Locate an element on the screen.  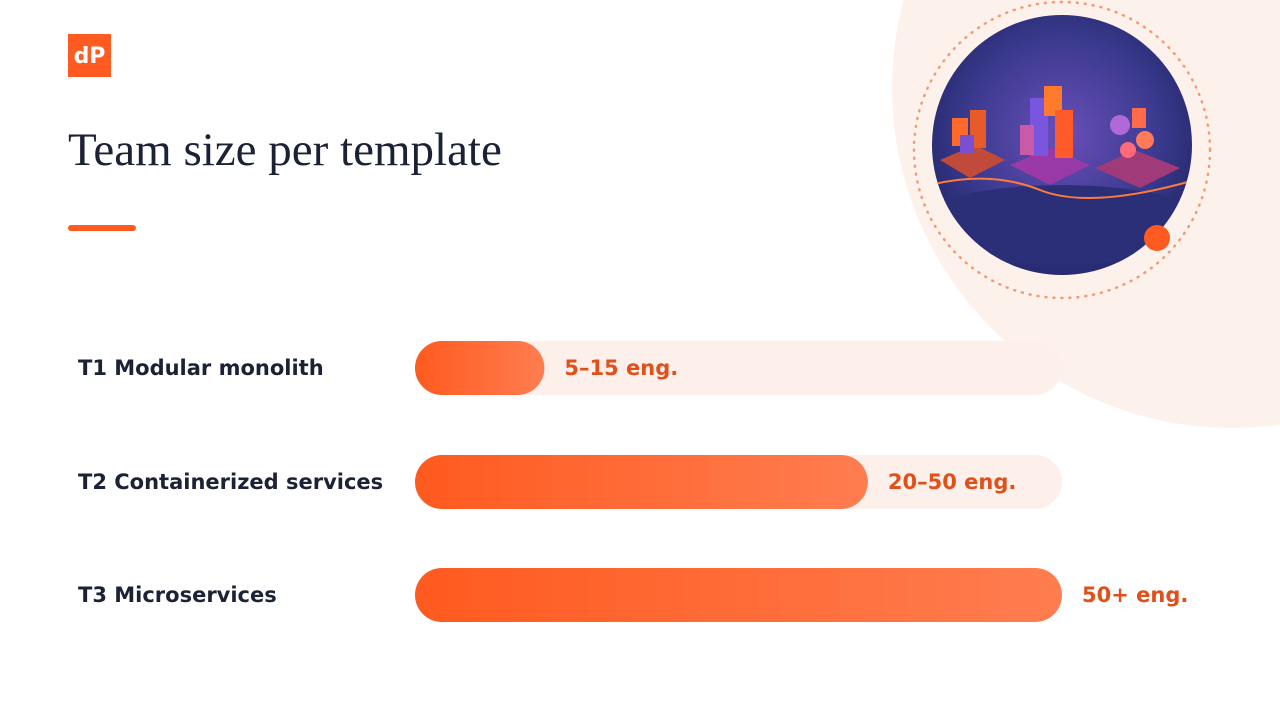
value-label: 50+ eng. is located at coordinates (1135, 595).